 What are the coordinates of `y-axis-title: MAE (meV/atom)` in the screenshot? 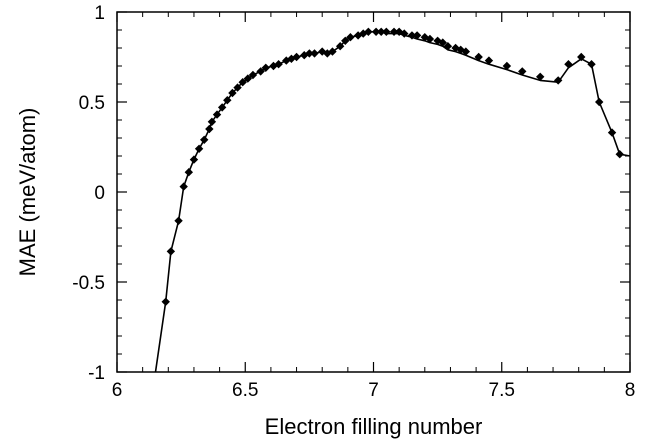 It's located at (27, 192).